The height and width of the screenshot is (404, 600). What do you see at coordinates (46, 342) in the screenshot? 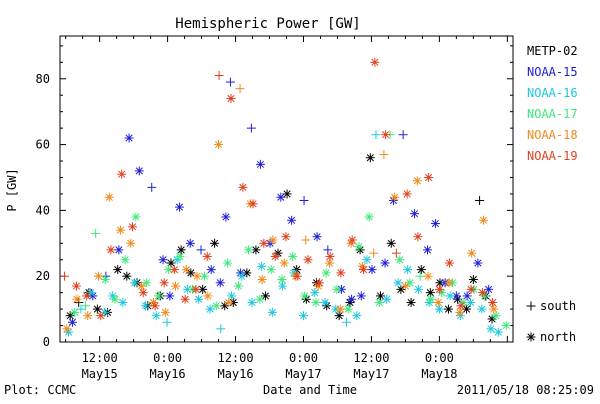
I see `y-tick-label: 0` at bounding box center [46, 342].